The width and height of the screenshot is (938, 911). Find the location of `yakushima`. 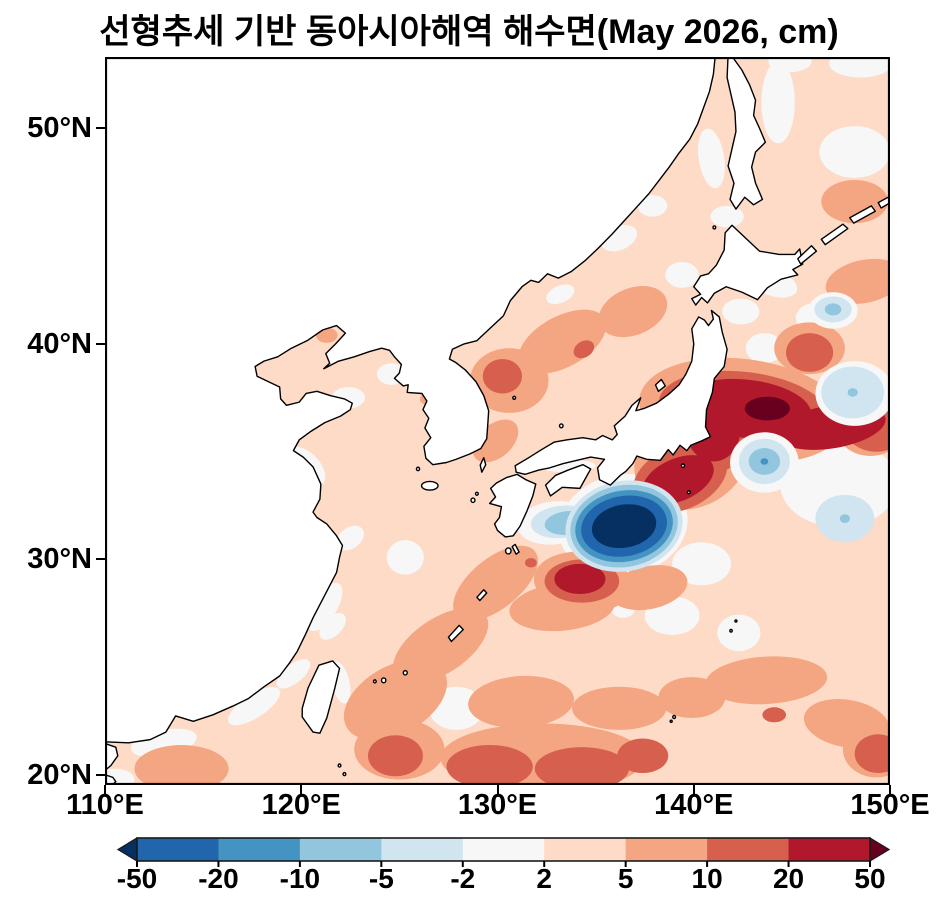

yakushima is located at coordinates (508, 551).